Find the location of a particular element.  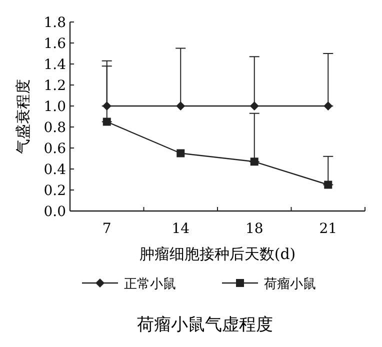

y-tick-label: 1.4 is located at coordinates (55, 65).